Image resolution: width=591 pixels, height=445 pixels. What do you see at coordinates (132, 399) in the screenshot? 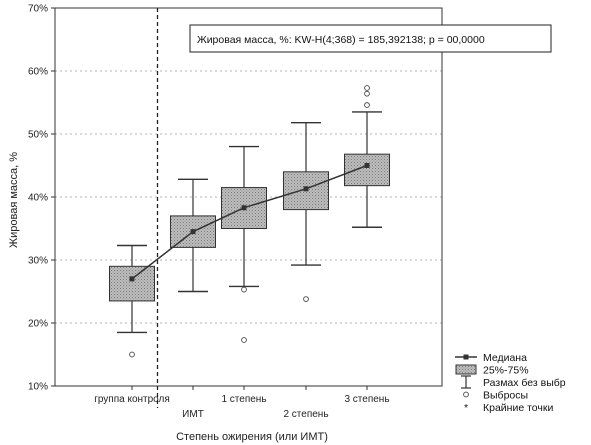
I see `x-tick-label: группа контроля` at bounding box center [132, 399].